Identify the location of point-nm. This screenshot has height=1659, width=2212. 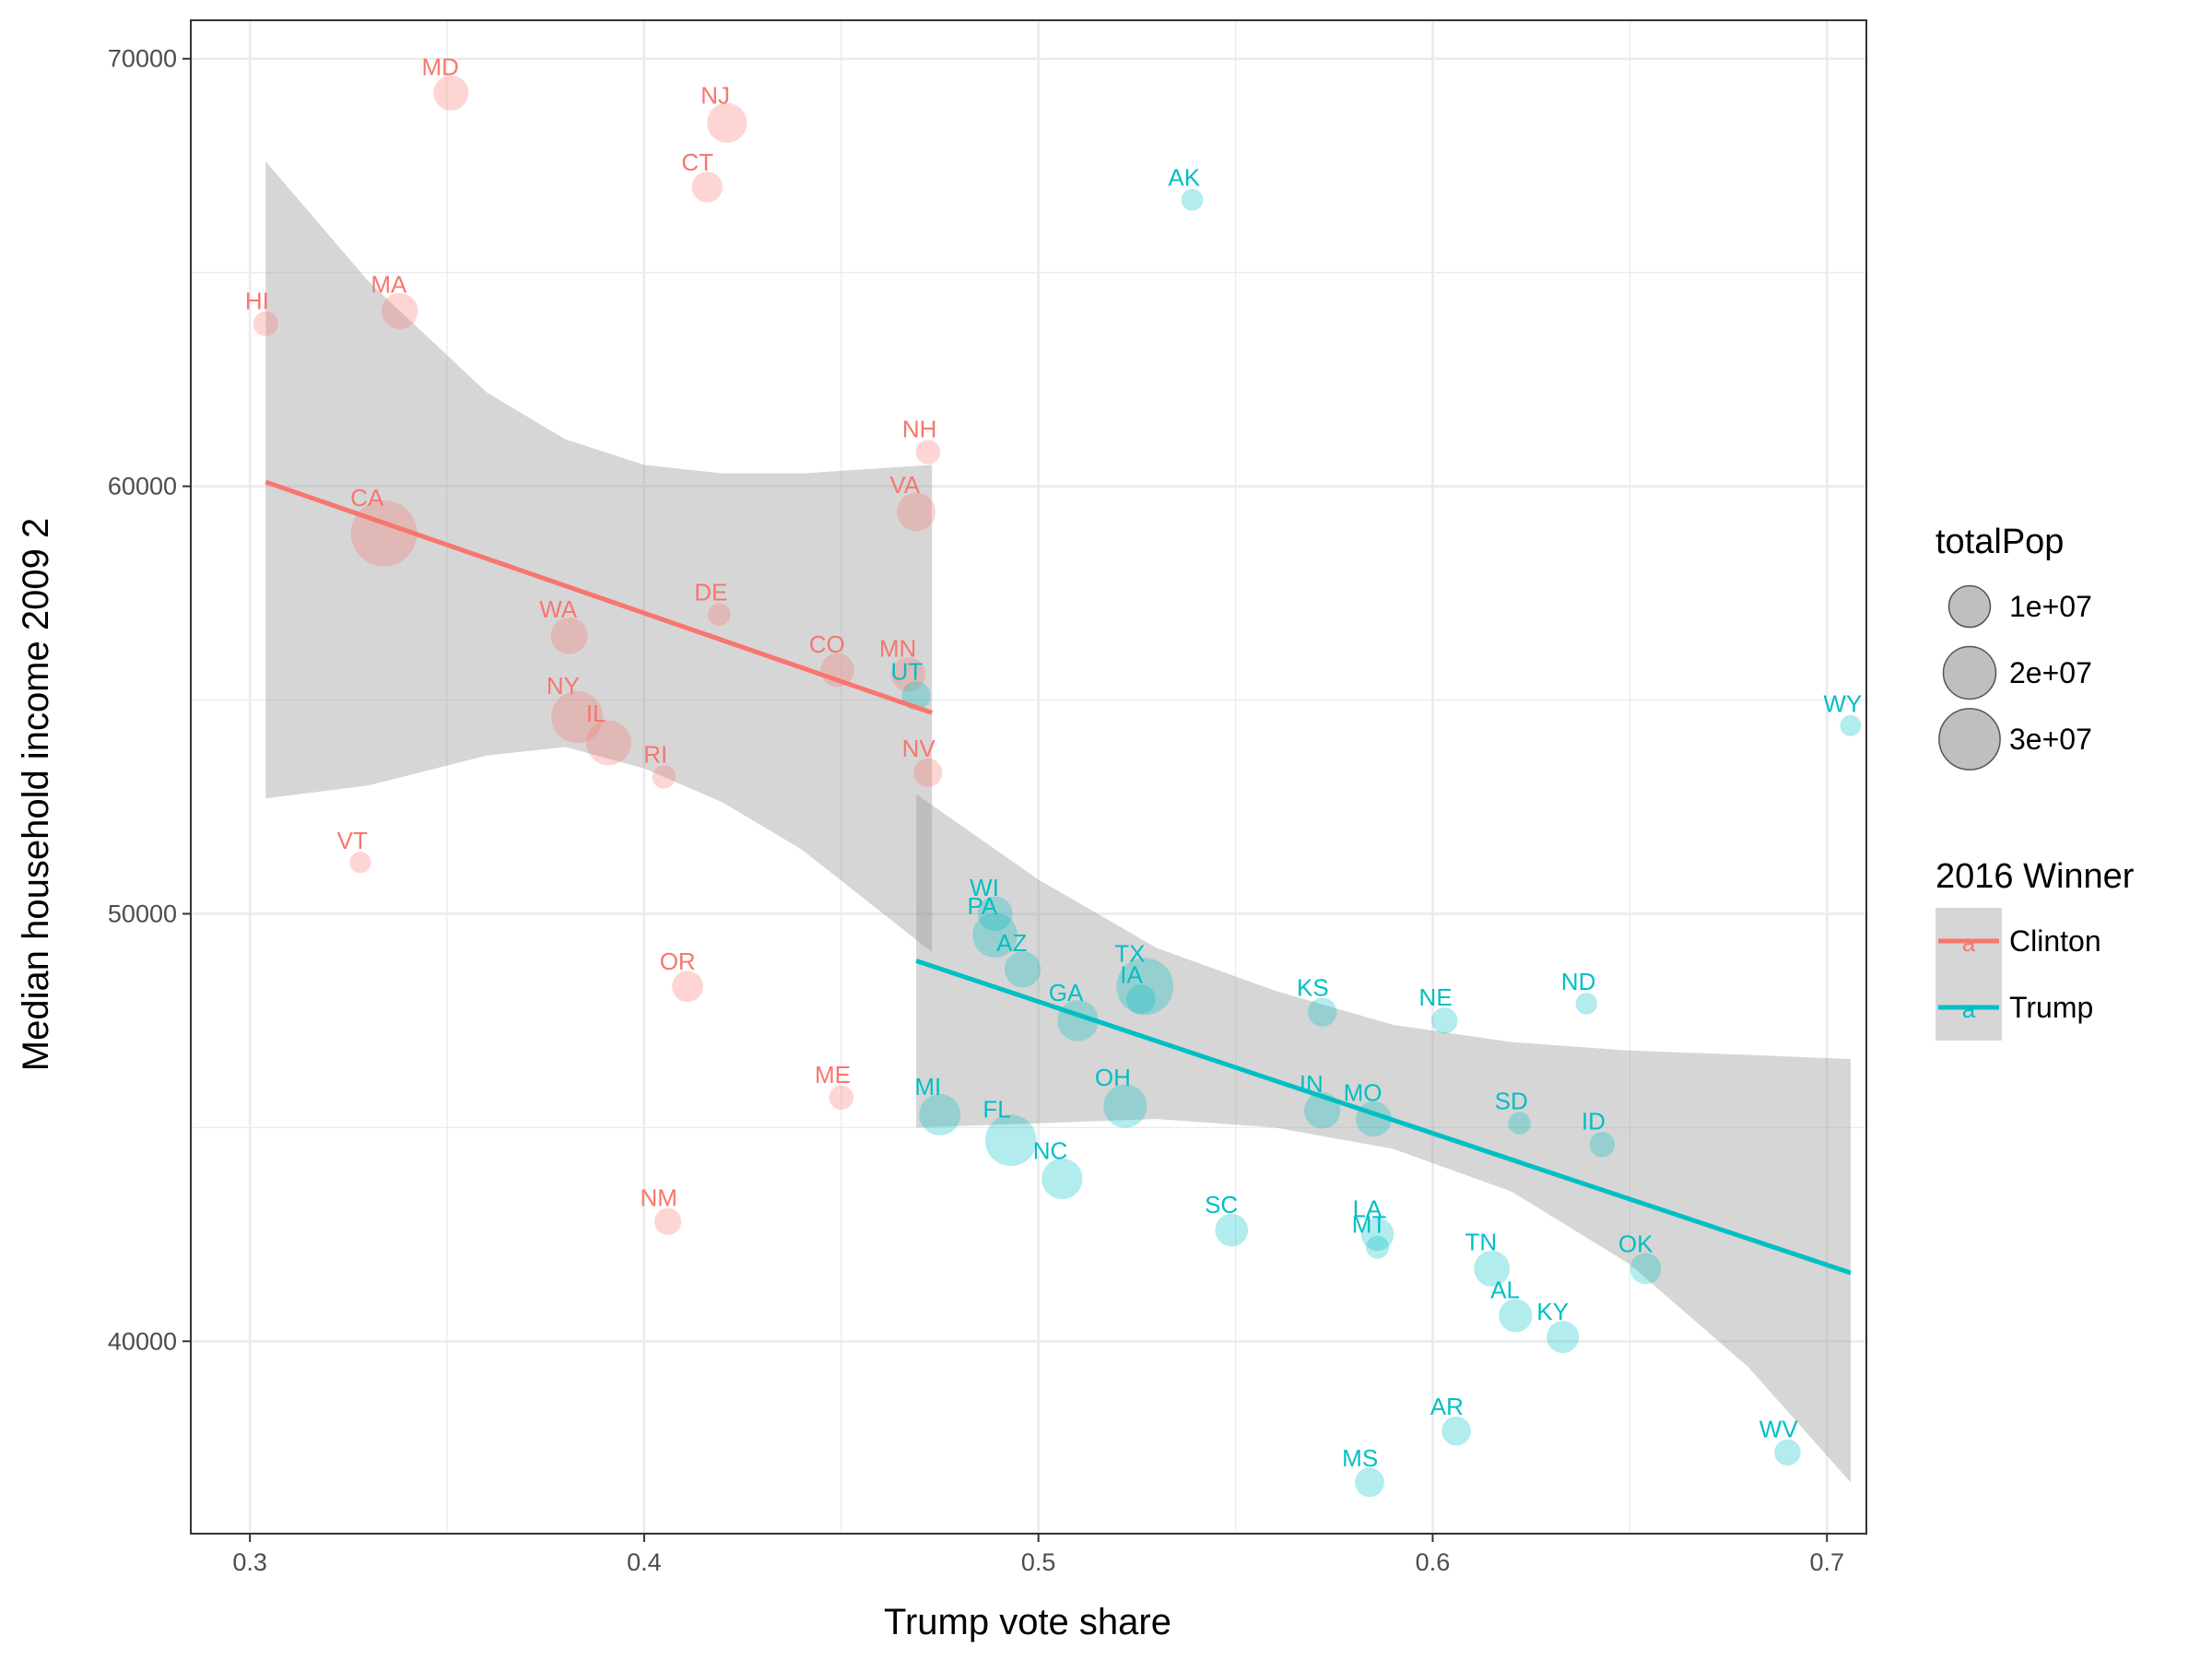
(668, 1221).